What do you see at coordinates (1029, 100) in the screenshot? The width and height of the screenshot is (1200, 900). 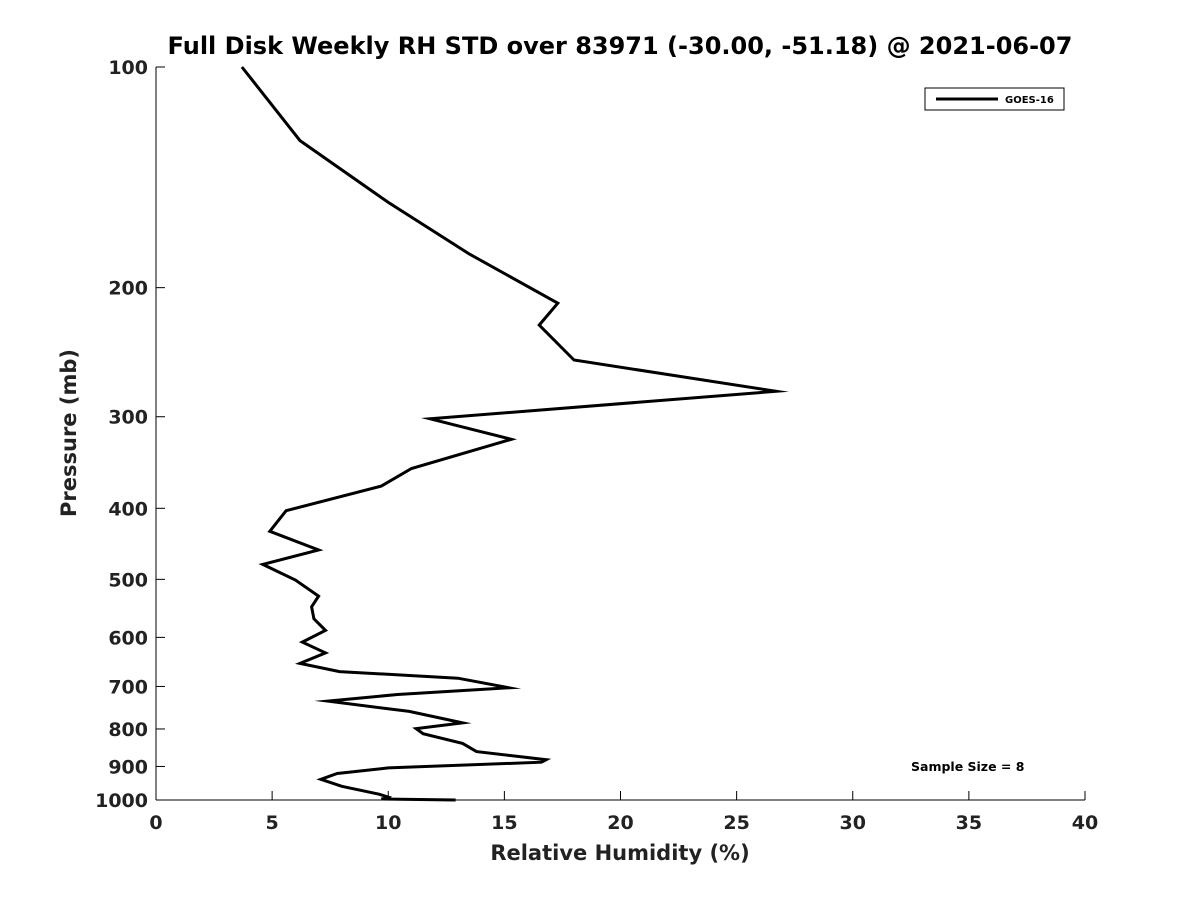 I see `legend-label-goes-16: GOES-16` at bounding box center [1029, 100].